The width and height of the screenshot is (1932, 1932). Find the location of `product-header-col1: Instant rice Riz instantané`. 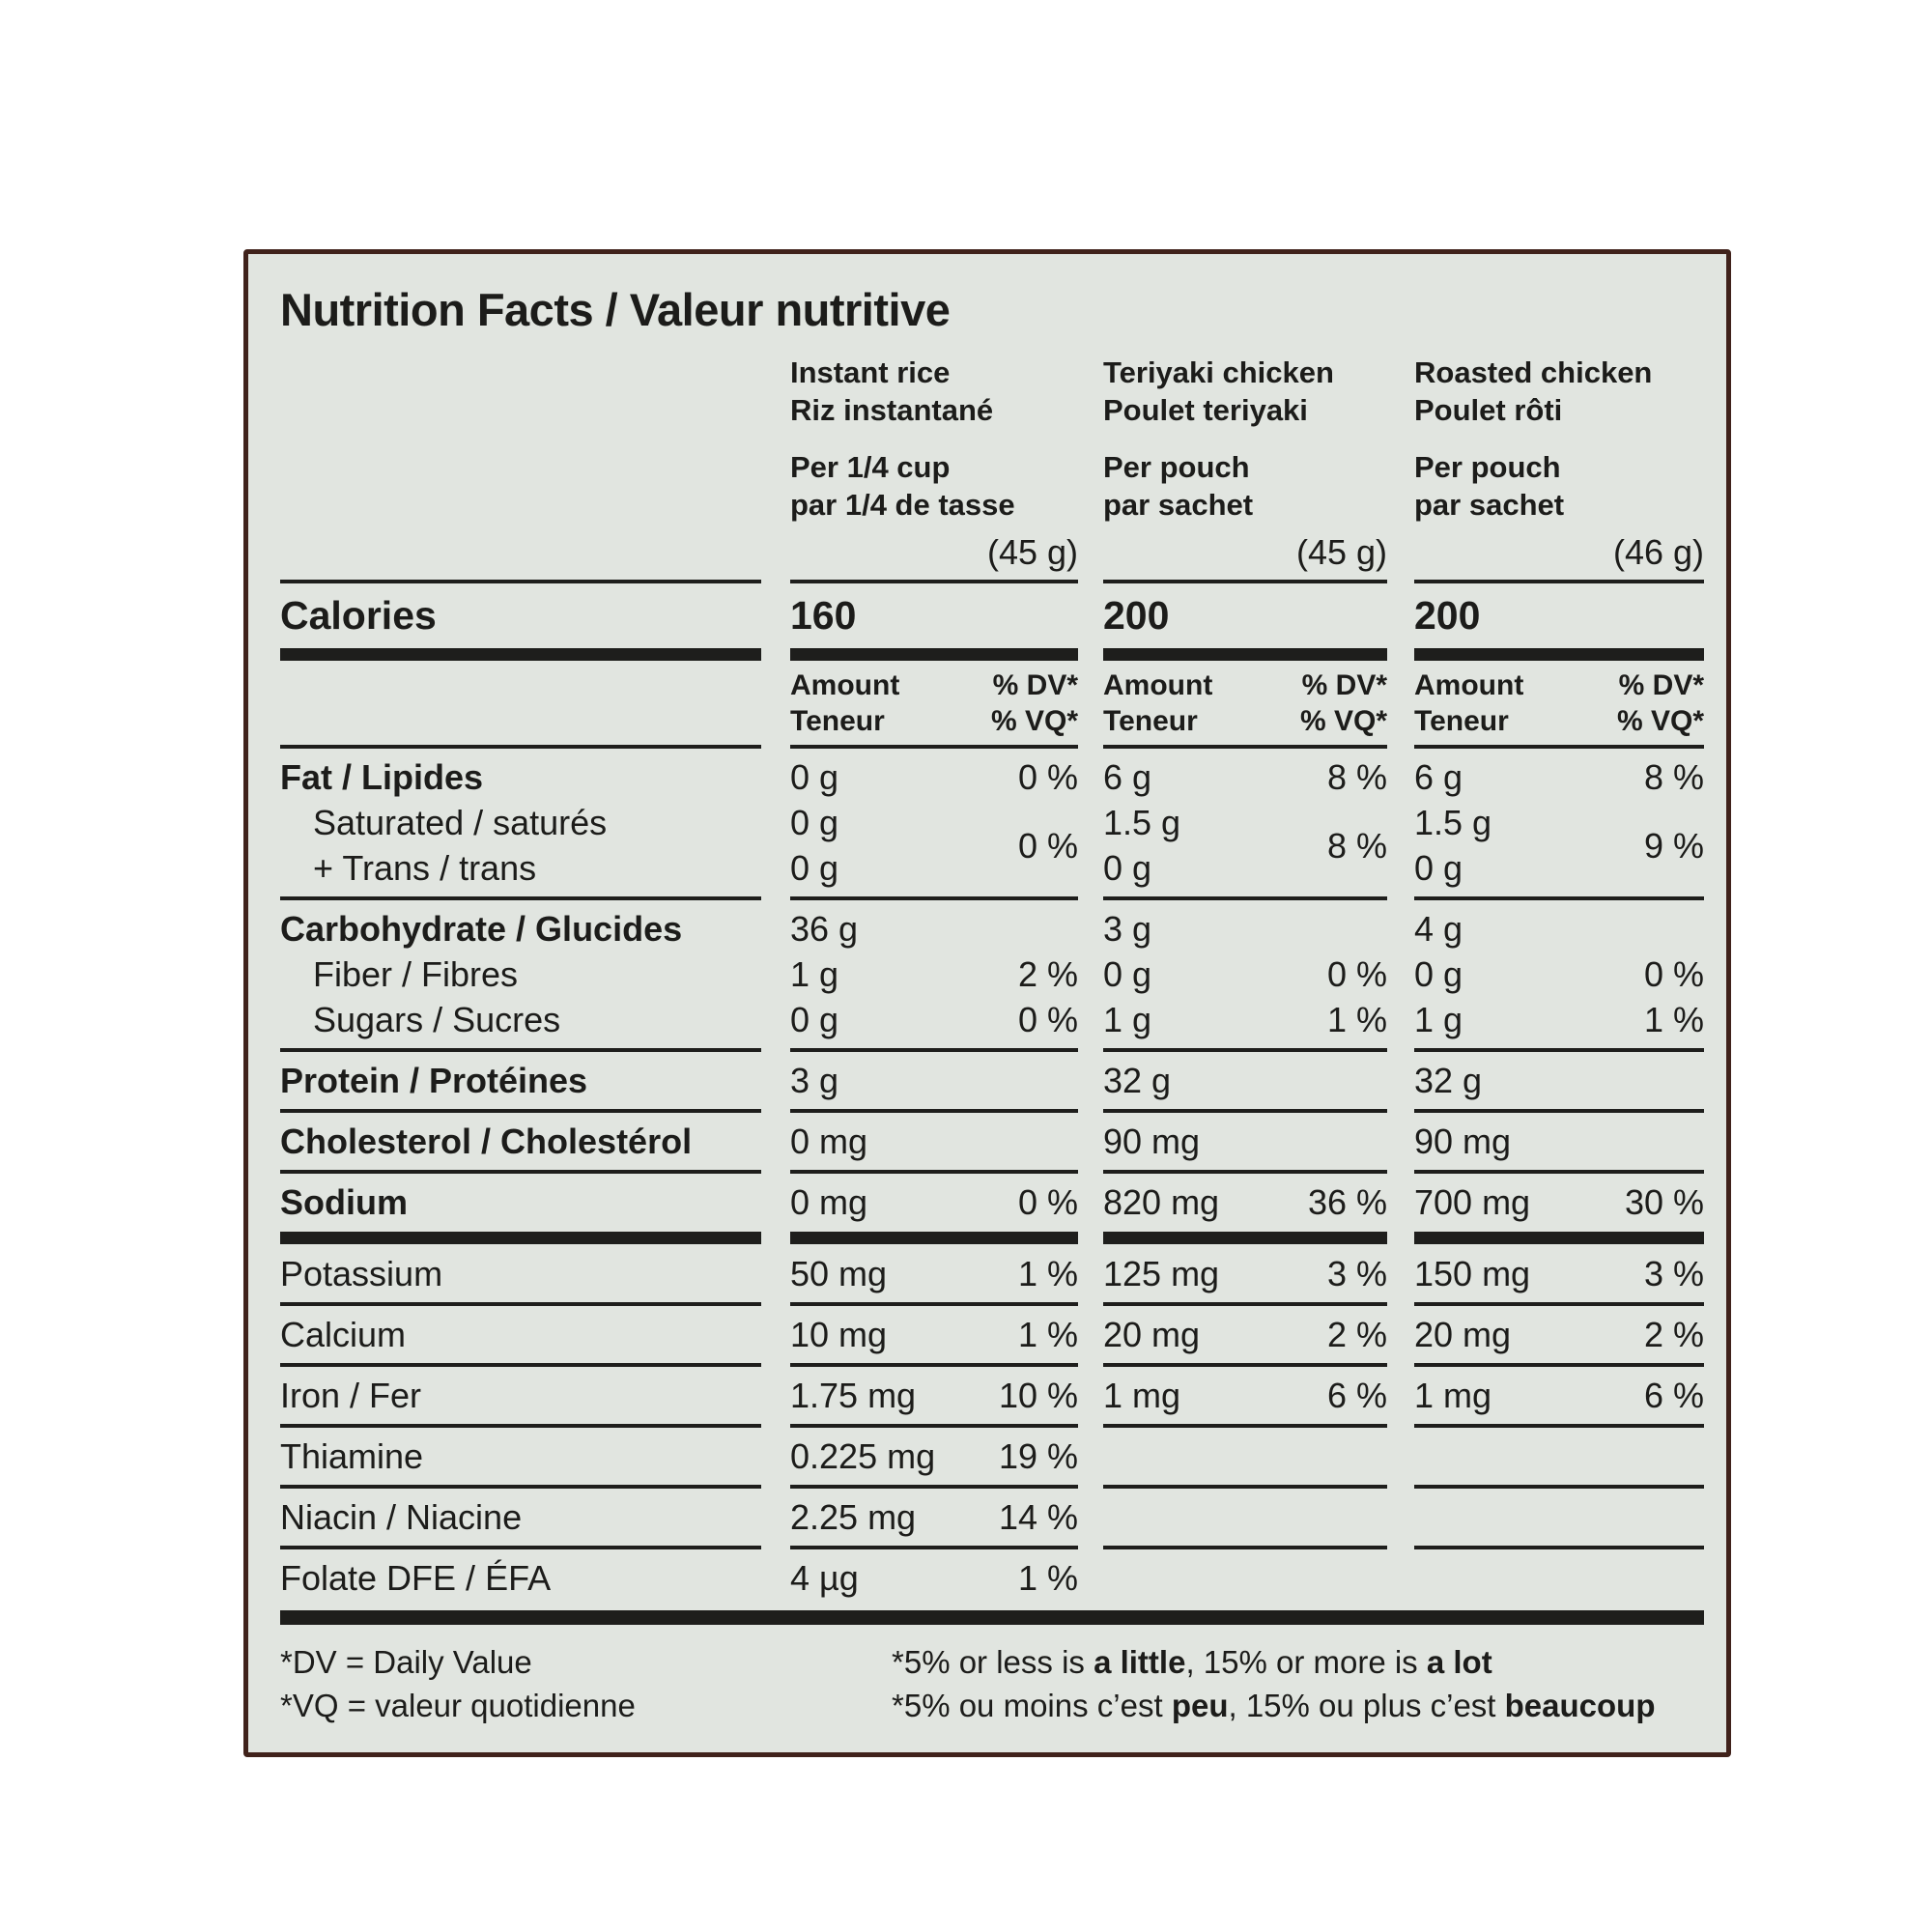

product-header-col1: Instant rice Riz instantané is located at coordinates (934, 391).